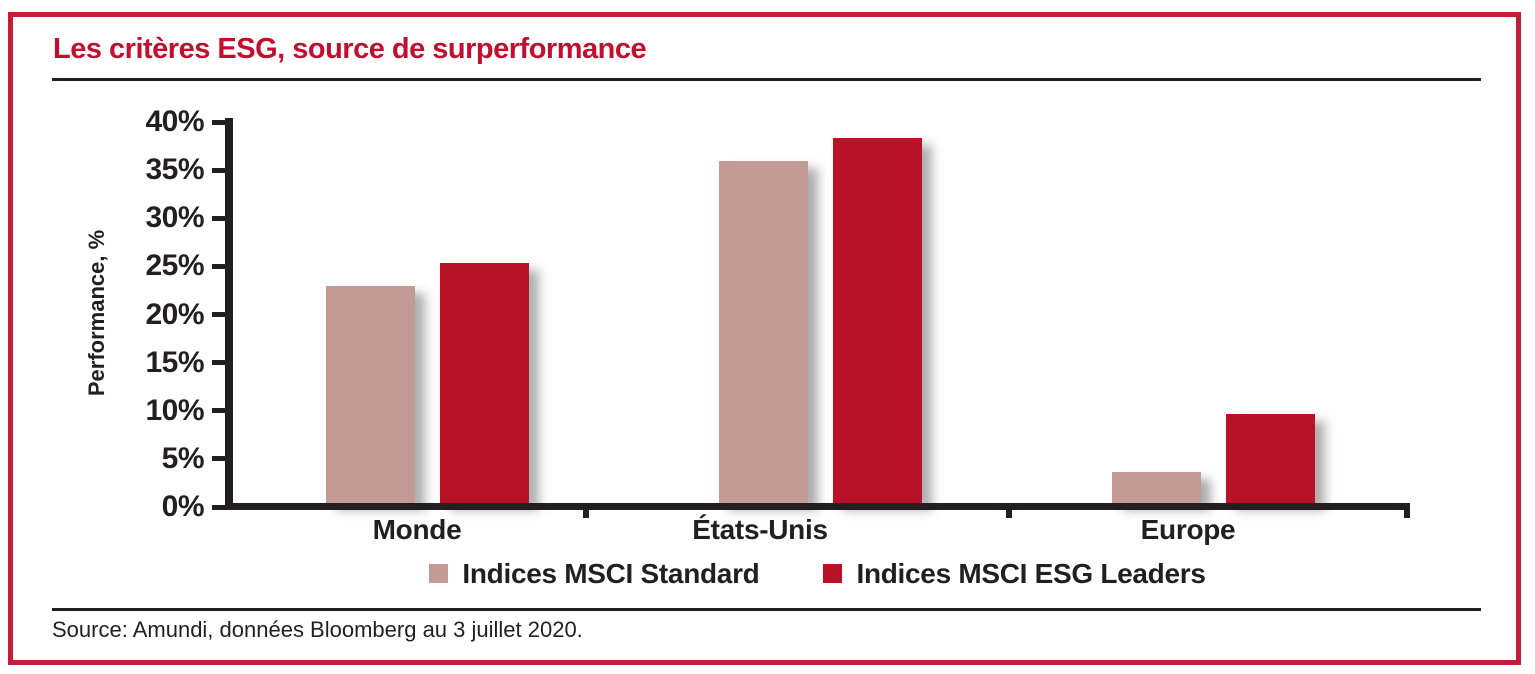 Image resolution: width=1535 pixels, height=674 pixels. I want to click on bar-europe-indices-msci-esg-leaders, so click(1270, 458).